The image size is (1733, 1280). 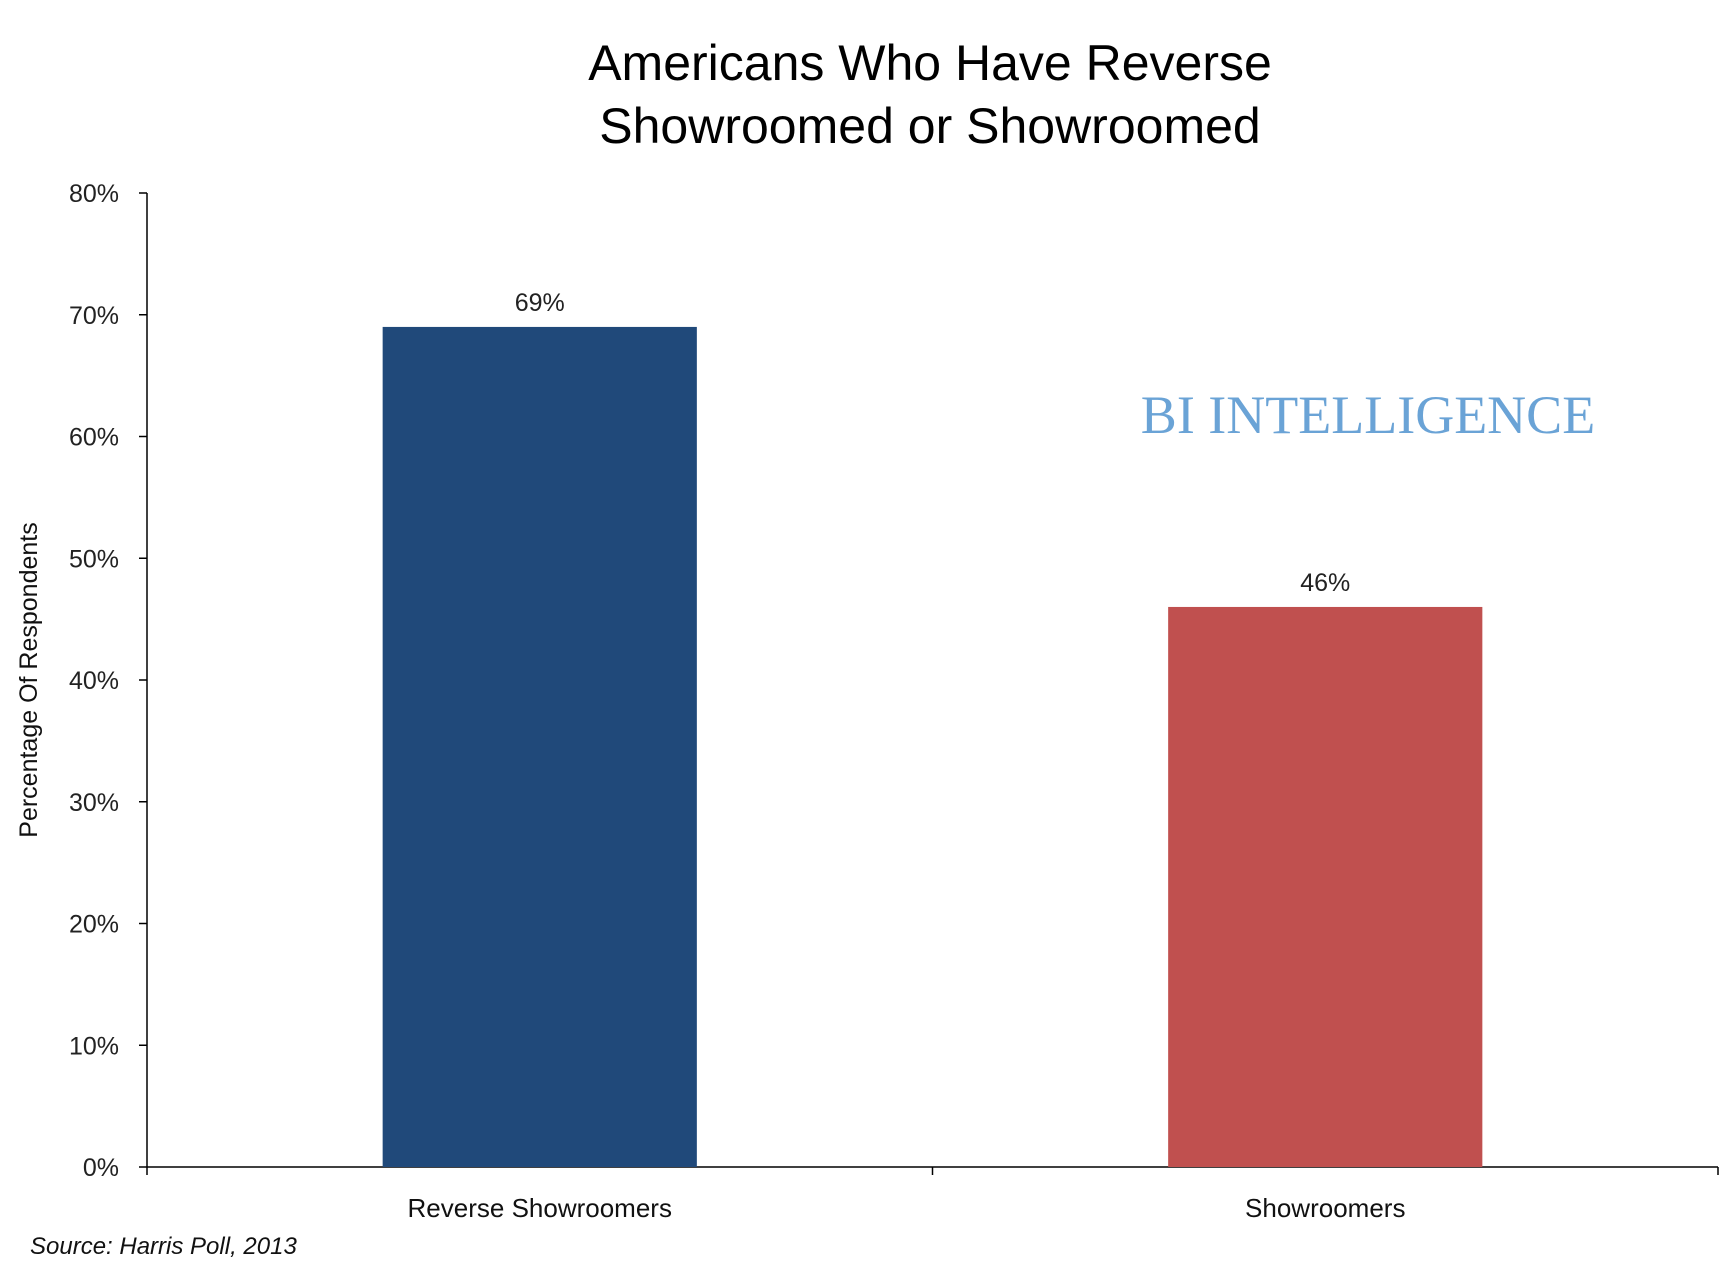 What do you see at coordinates (163, 1246) in the screenshot?
I see `source-note: Source: Harris Poll, 2013` at bounding box center [163, 1246].